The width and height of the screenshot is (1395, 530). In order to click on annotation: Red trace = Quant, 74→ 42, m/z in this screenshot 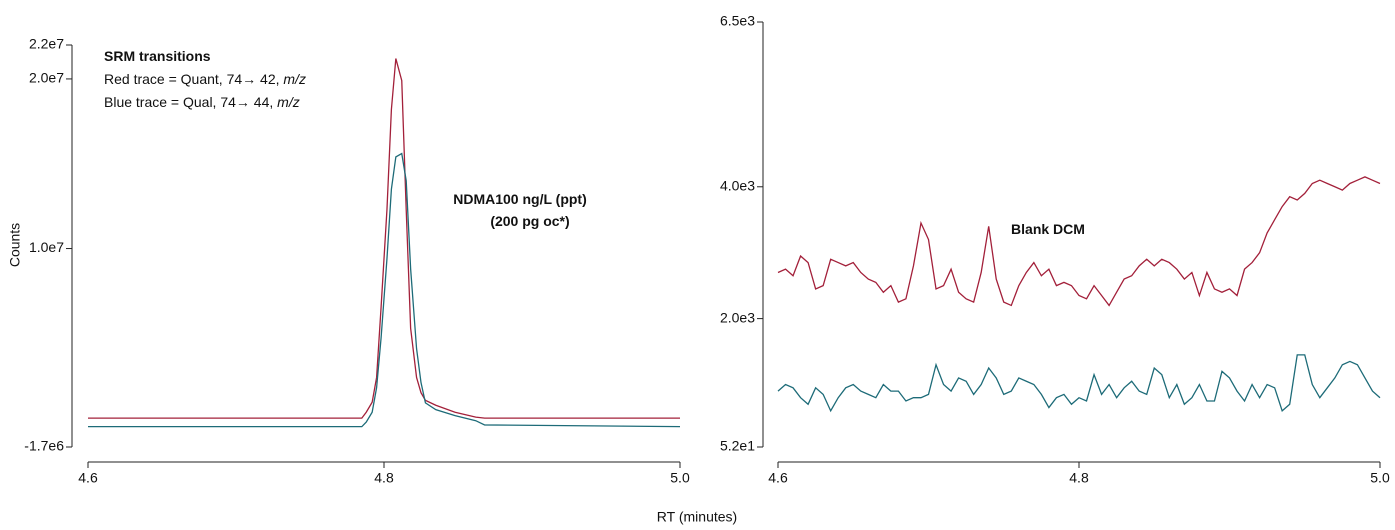, I will do `click(205, 79)`.